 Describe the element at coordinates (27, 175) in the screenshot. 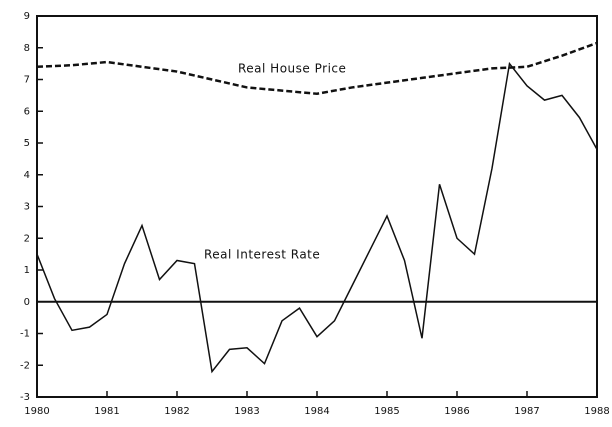

I see `y-tick-label: 4` at that location.